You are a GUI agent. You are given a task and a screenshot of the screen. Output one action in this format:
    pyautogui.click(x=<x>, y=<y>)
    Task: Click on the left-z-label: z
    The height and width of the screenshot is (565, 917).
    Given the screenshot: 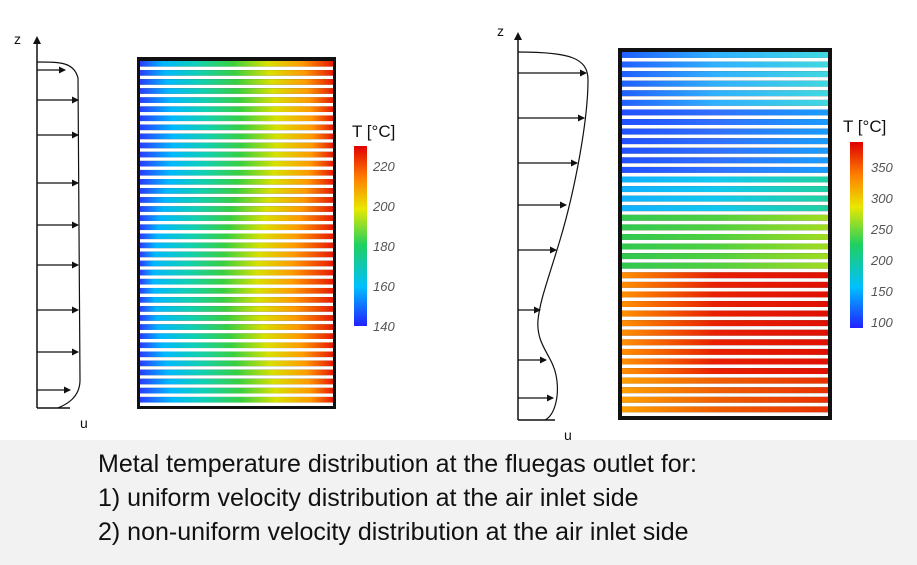 What is the action you would take?
    pyautogui.click(x=17, y=39)
    